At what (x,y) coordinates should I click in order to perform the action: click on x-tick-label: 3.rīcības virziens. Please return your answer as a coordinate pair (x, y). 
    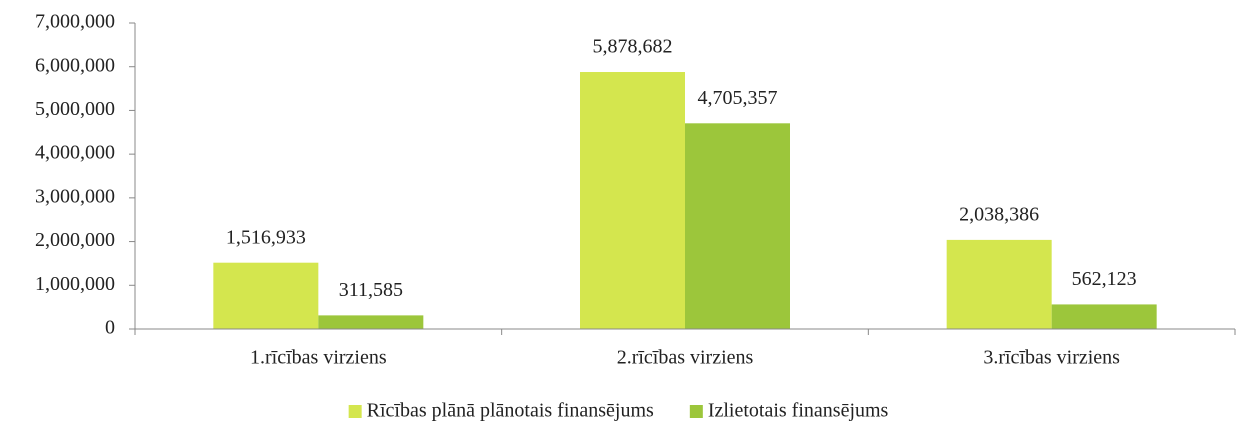
    Looking at the image, I should click on (1051, 358).